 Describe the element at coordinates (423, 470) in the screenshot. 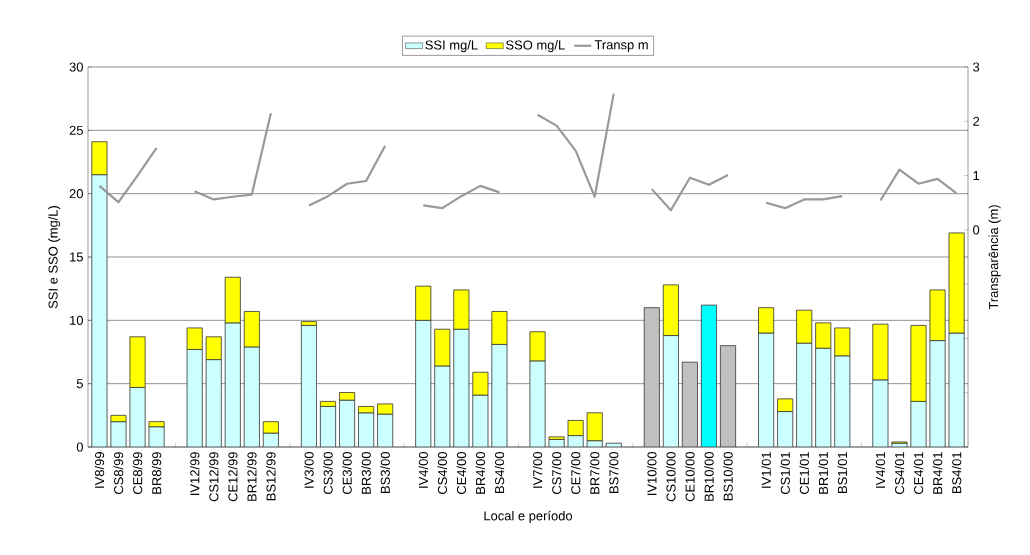

I see `x-tick-label: IV4/00` at that location.